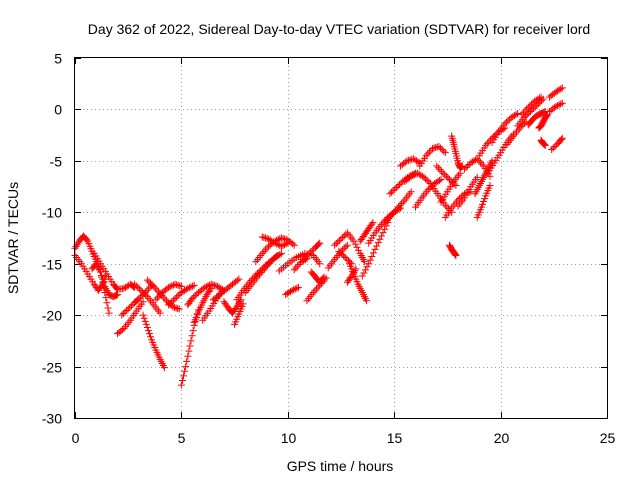 The height and width of the screenshot is (480, 640). What do you see at coordinates (100, 288) in the screenshot?
I see `series-s3` at bounding box center [100, 288].